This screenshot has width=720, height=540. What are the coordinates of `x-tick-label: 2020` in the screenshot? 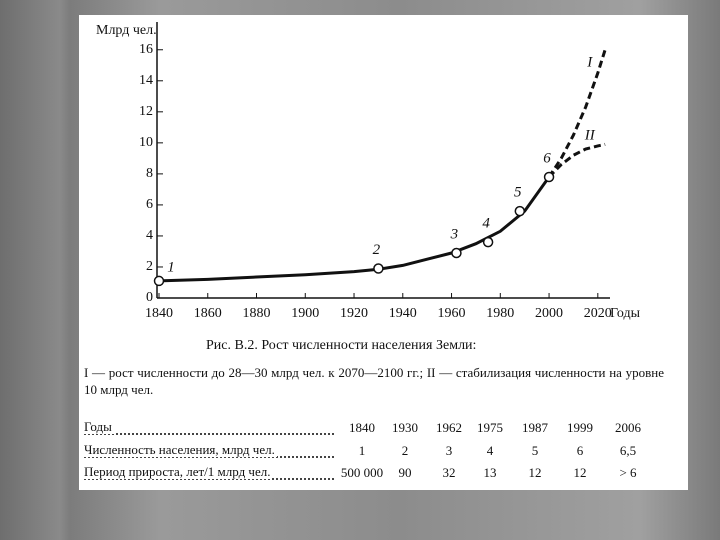 It's located at (598, 313).